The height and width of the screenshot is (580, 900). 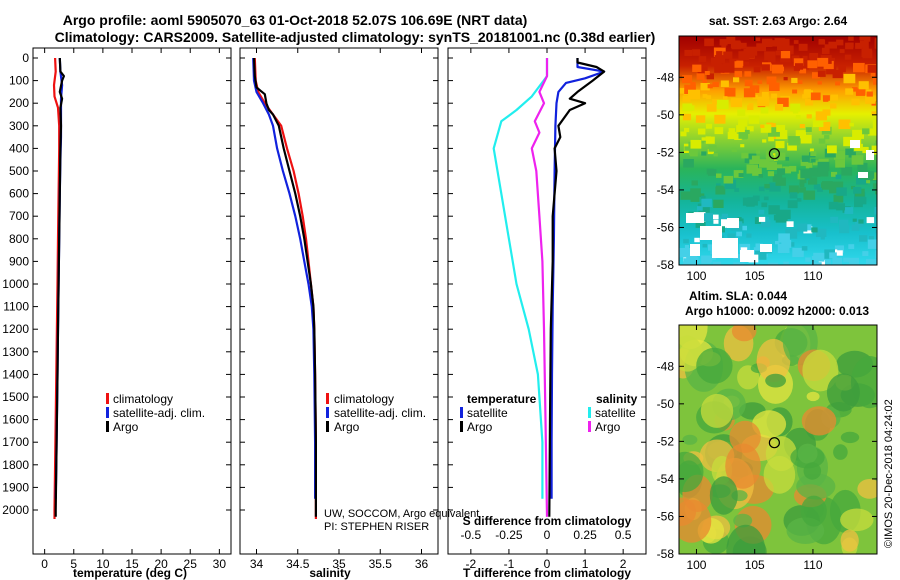 I want to click on argo-location-marker, so click(x=774, y=154).